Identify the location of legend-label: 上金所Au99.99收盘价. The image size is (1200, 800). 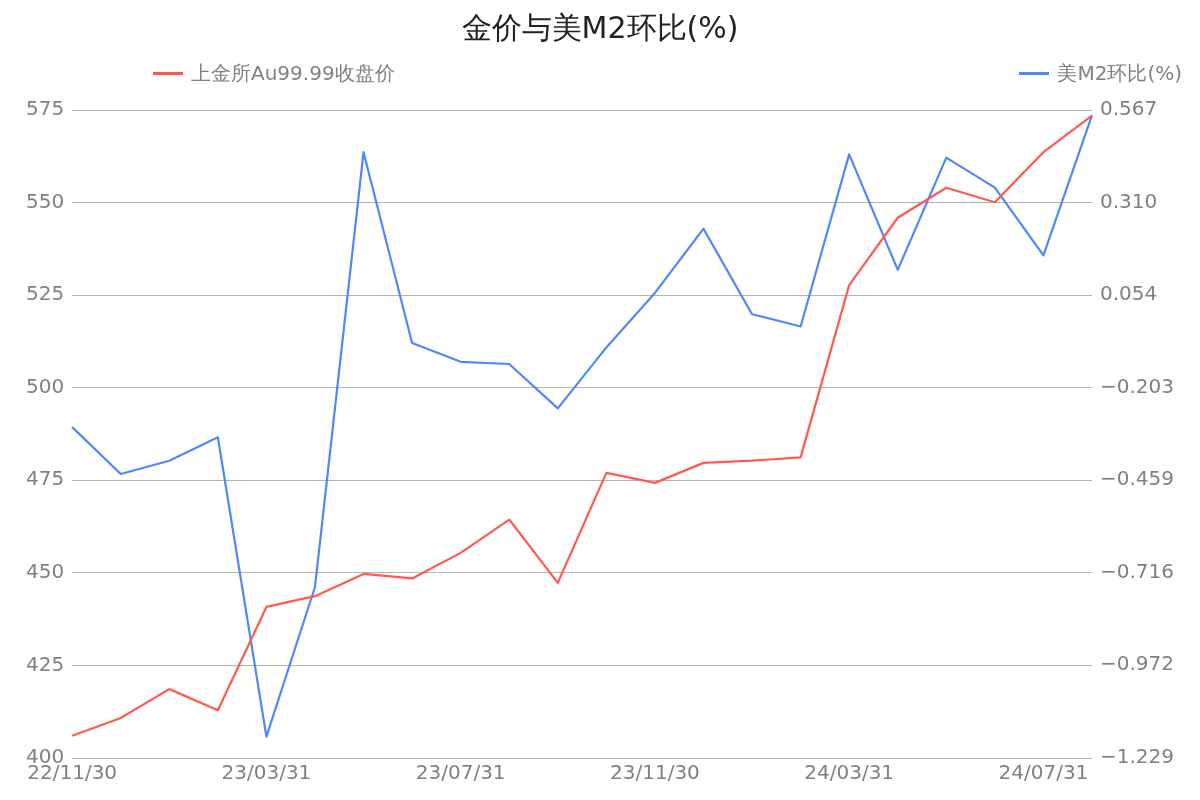
(293, 73).